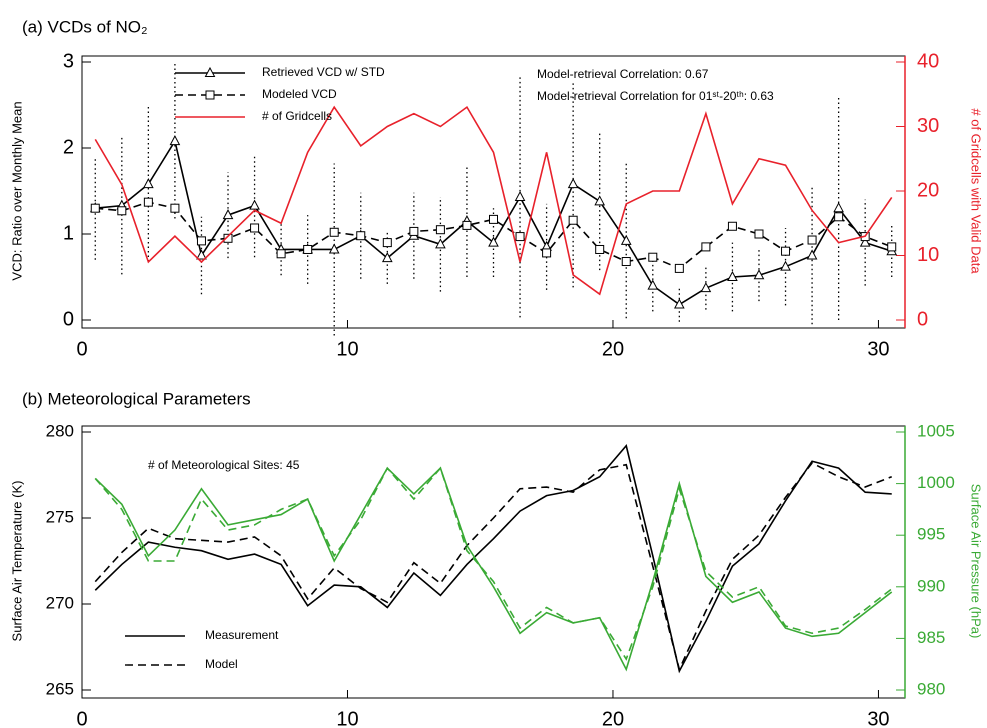 The width and height of the screenshot is (987, 728). What do you see at coordinates (16, 561) in the screenshot?
I see `y-axis-label: Surface Air Temperature (K)` at bounding box center [16, 561].